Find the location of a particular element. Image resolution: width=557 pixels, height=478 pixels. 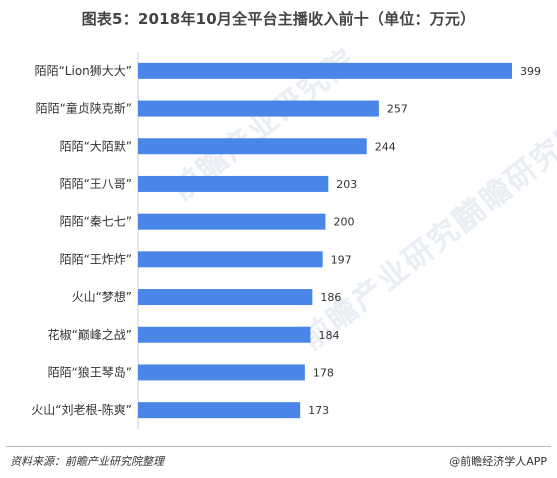

category-label: 陌陌“王八哥” is located at coordinates (96, 184).